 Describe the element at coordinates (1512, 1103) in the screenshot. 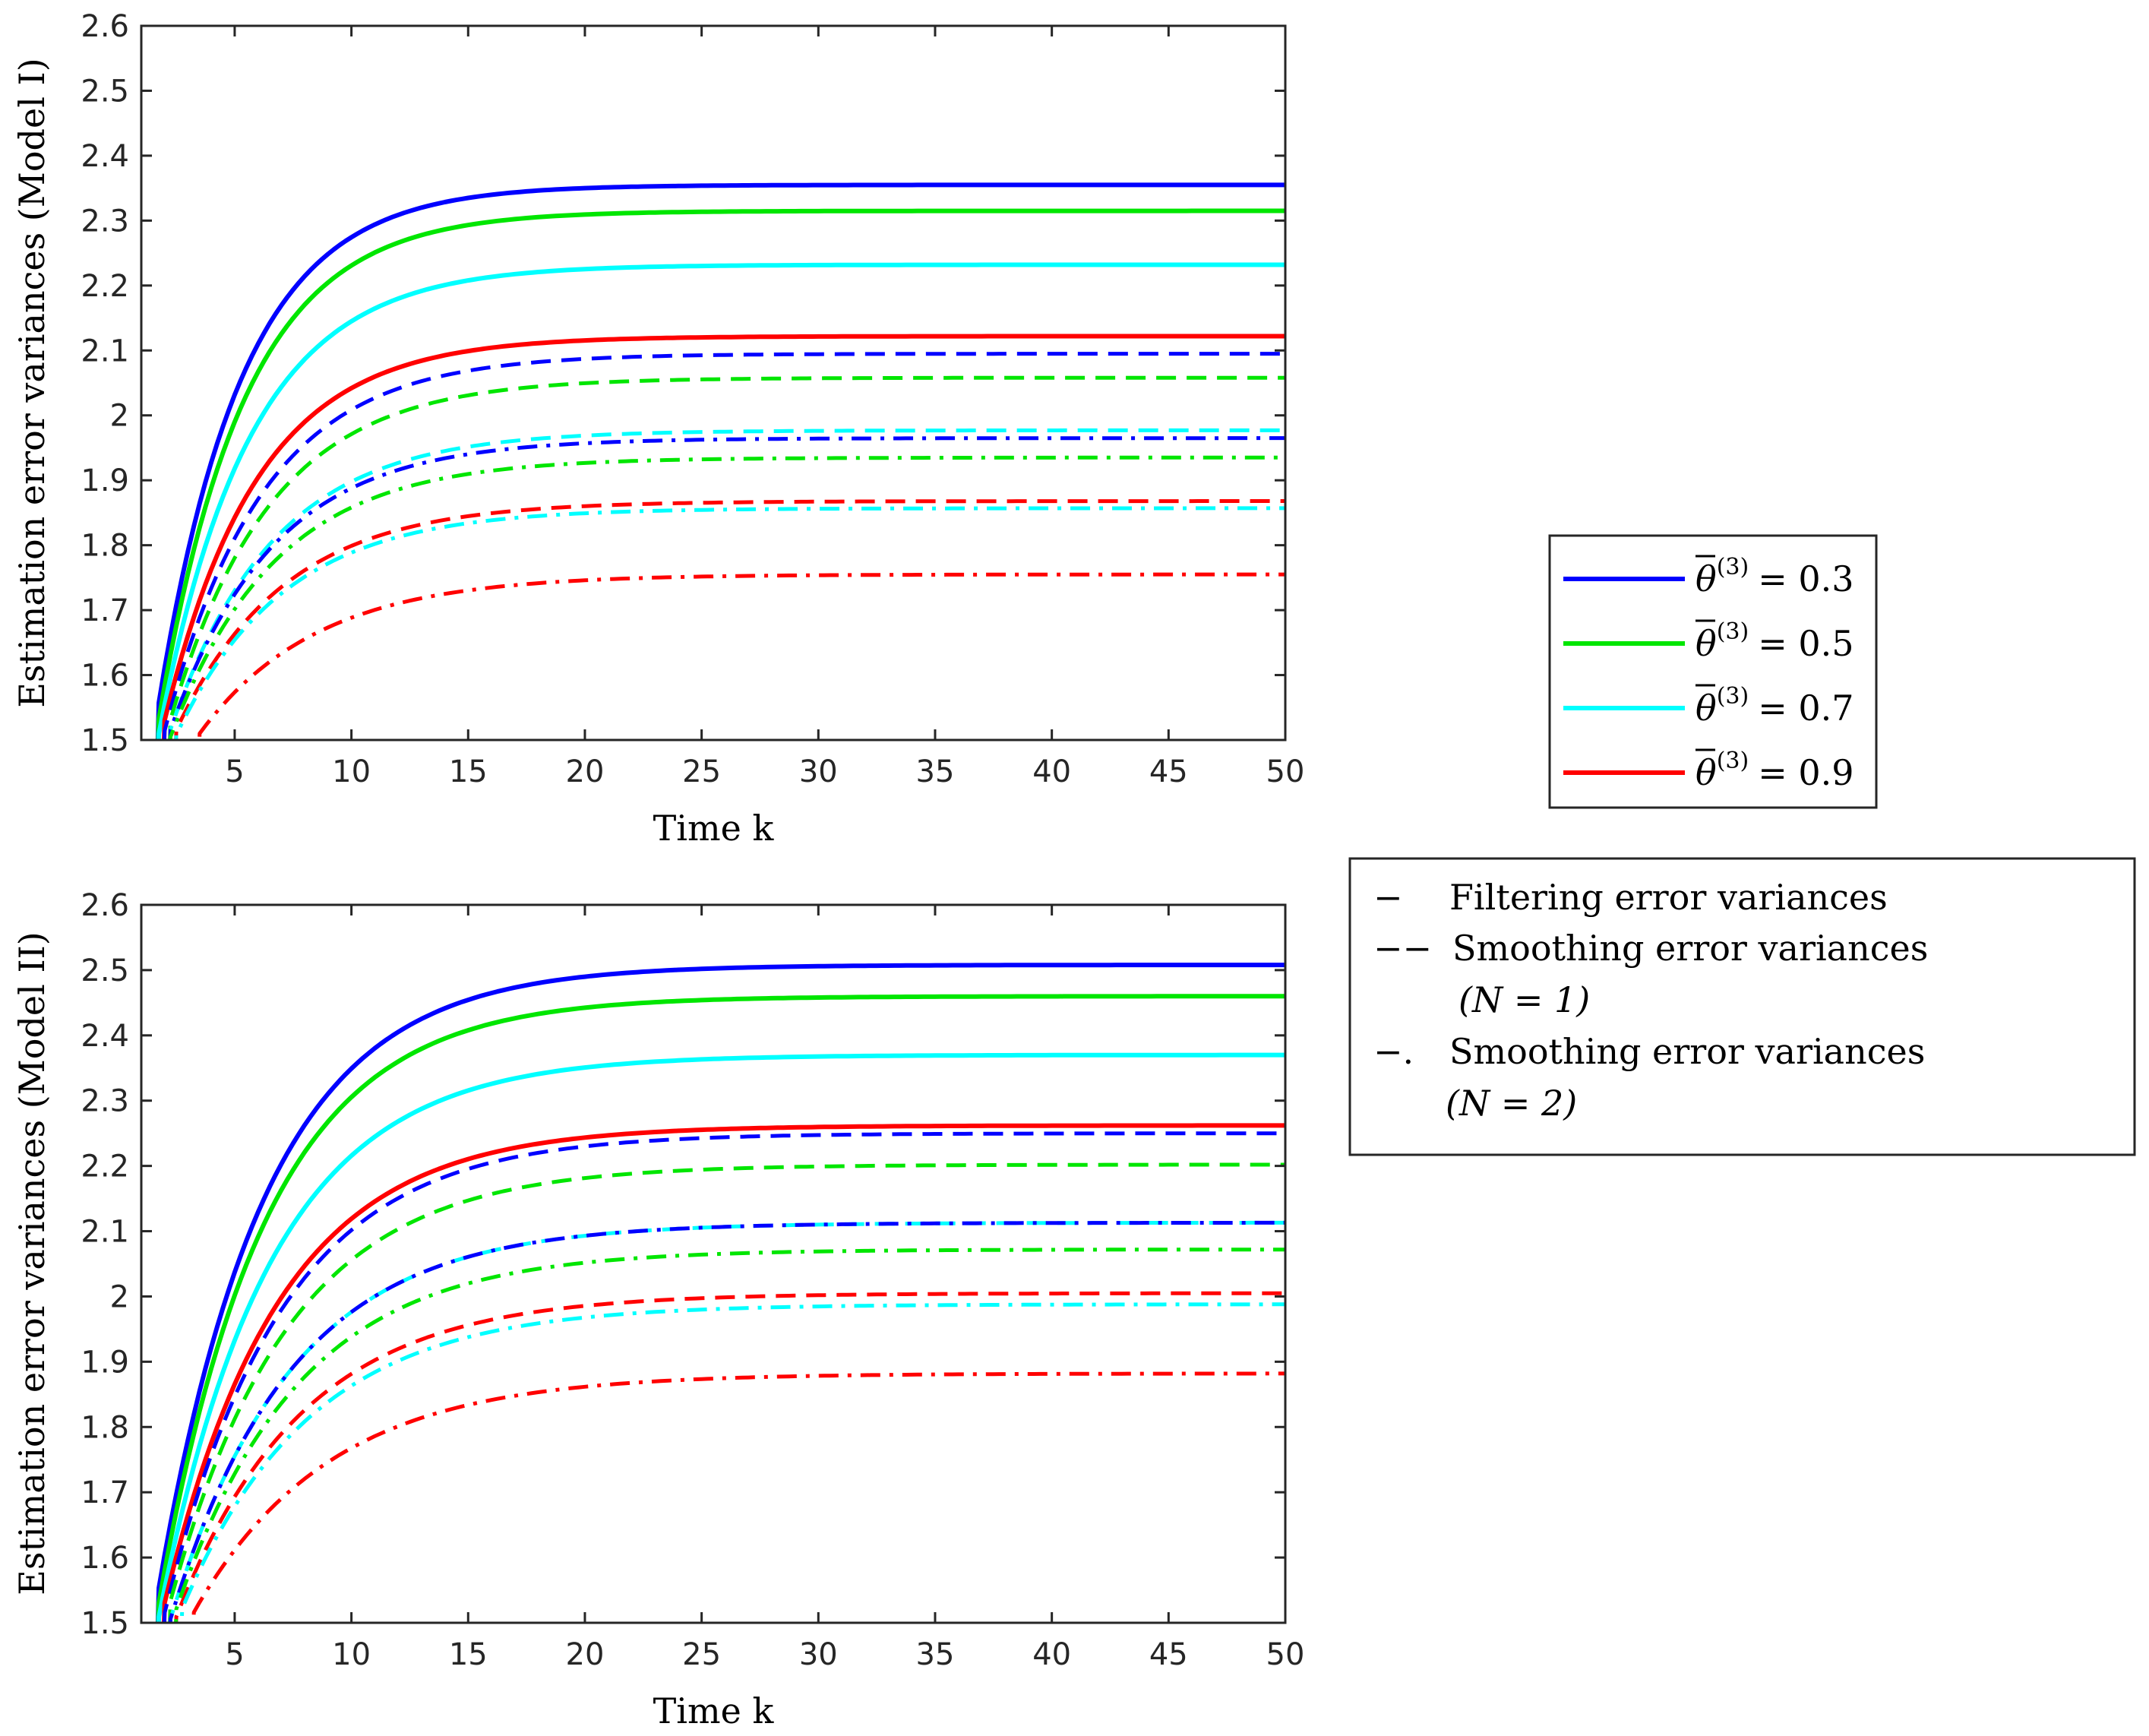

I see `style-legend-subtext-2: (N = 2)` at that location.